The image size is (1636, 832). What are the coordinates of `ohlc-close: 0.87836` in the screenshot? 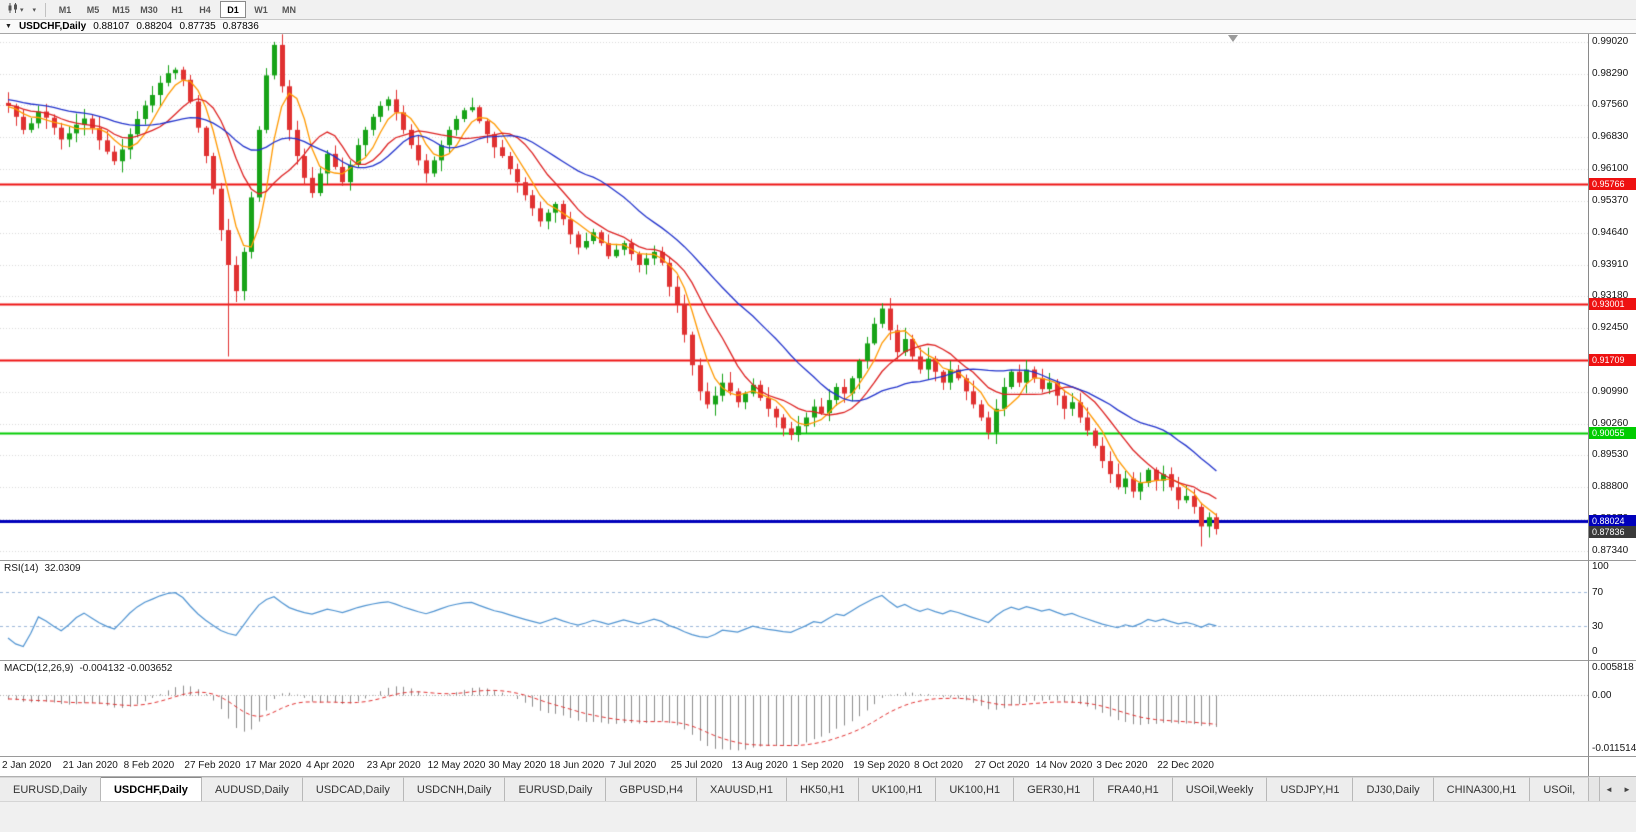 It's located at (240, 26).